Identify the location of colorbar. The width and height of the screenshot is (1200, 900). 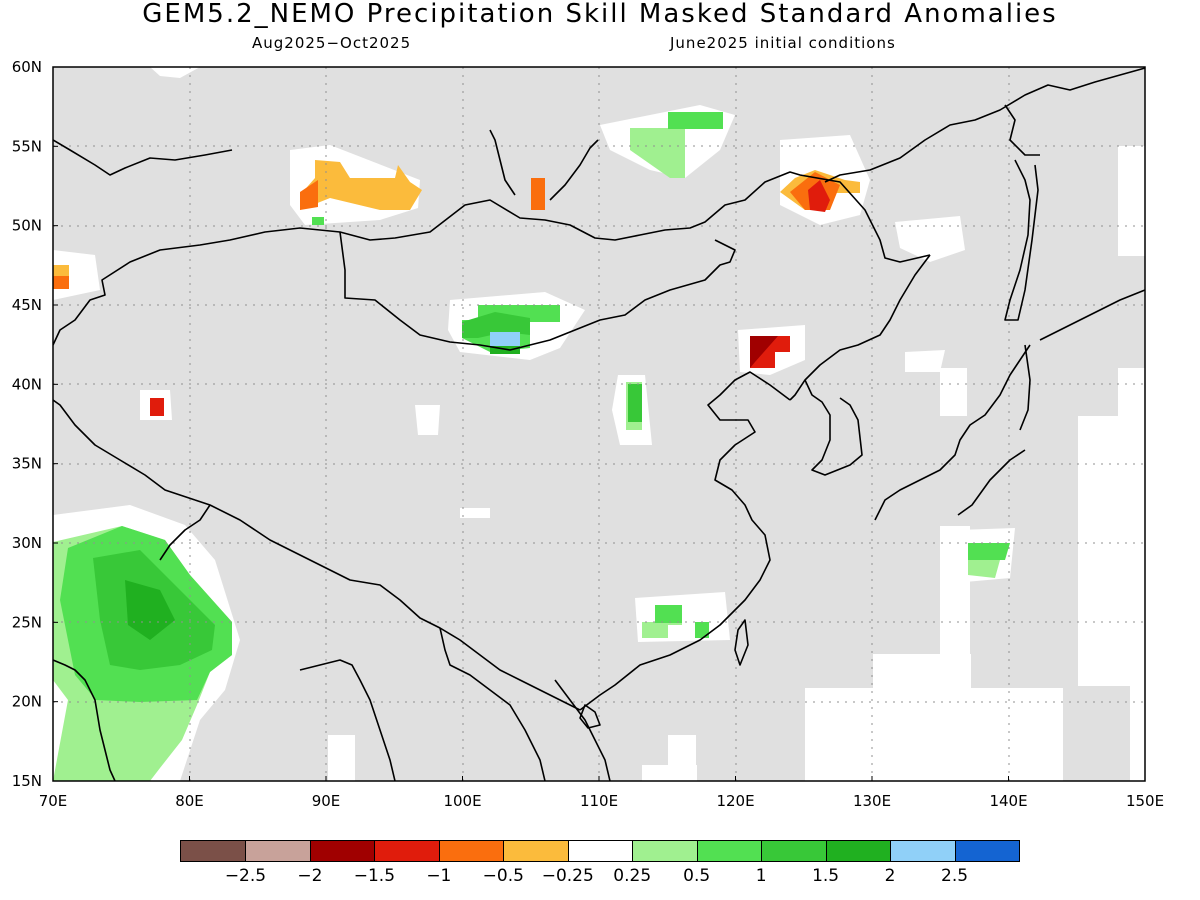
(600, 851).